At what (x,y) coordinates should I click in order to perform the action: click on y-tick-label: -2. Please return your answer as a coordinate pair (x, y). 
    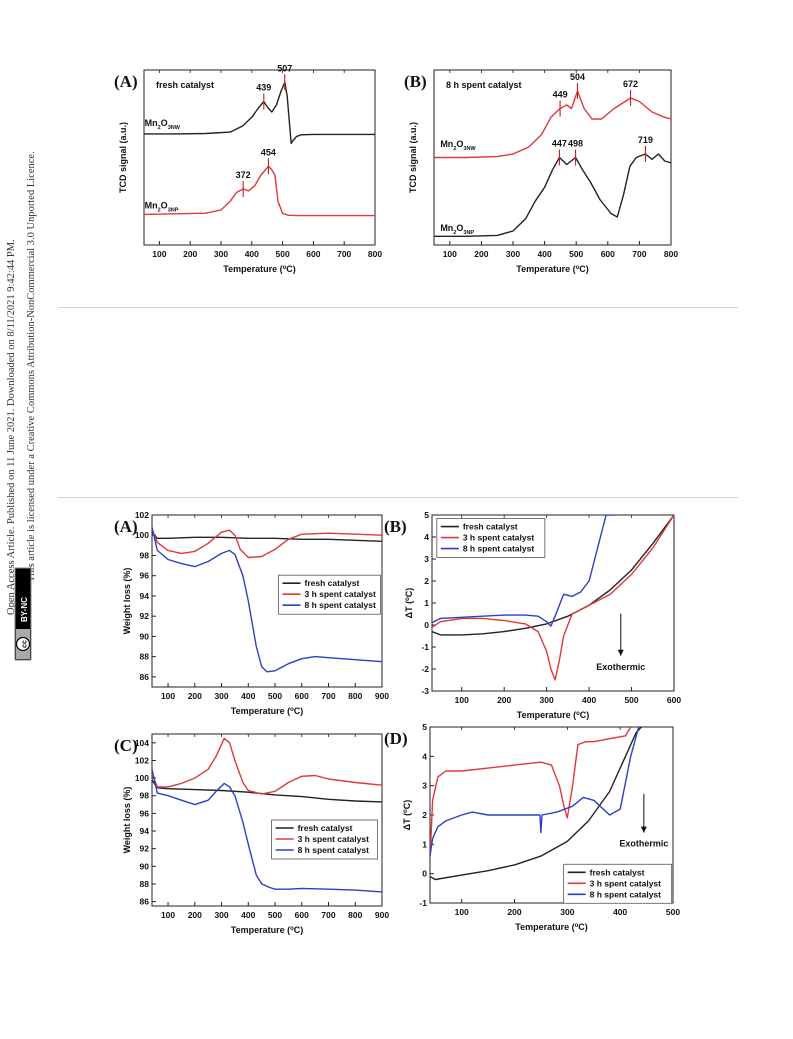
    Looking at the image, I should click on (425, 669).